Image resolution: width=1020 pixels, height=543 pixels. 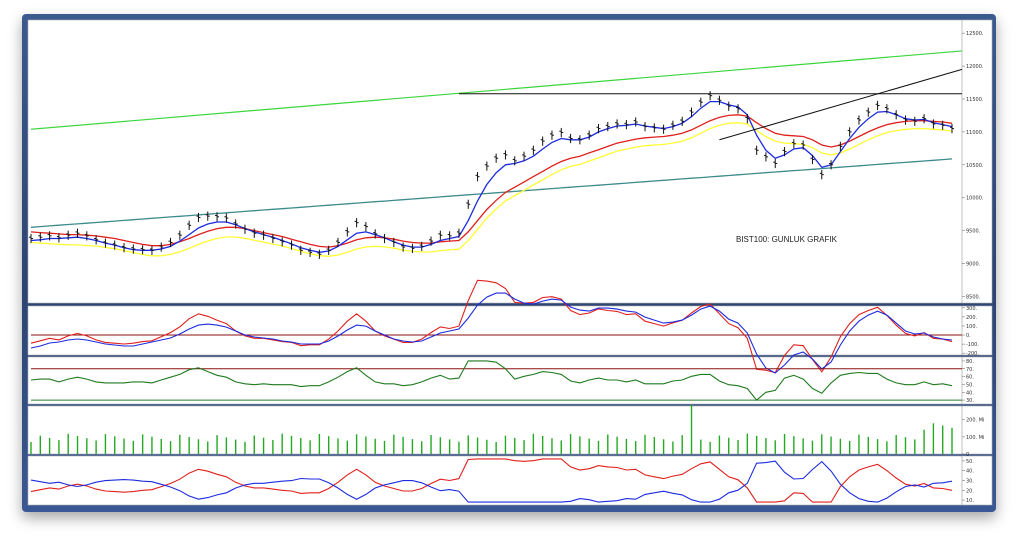 What do you see at coordinates (973, 265) in the screenshot?
I see `y-tick-label: 9000.` at bounding box center [973, 265].